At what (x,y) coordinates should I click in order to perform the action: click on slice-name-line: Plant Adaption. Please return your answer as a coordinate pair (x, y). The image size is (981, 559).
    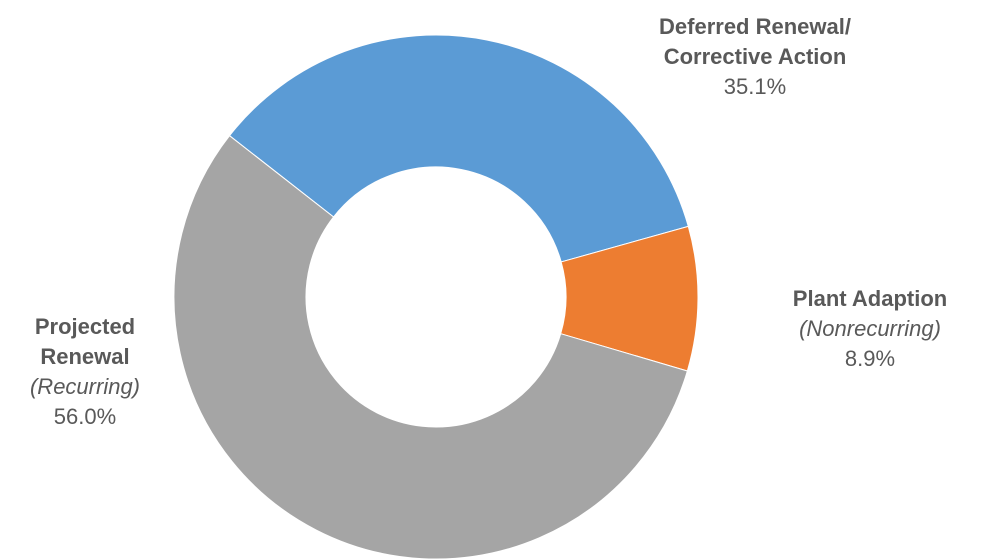
    Looking at the image, I should click on (870, 298).